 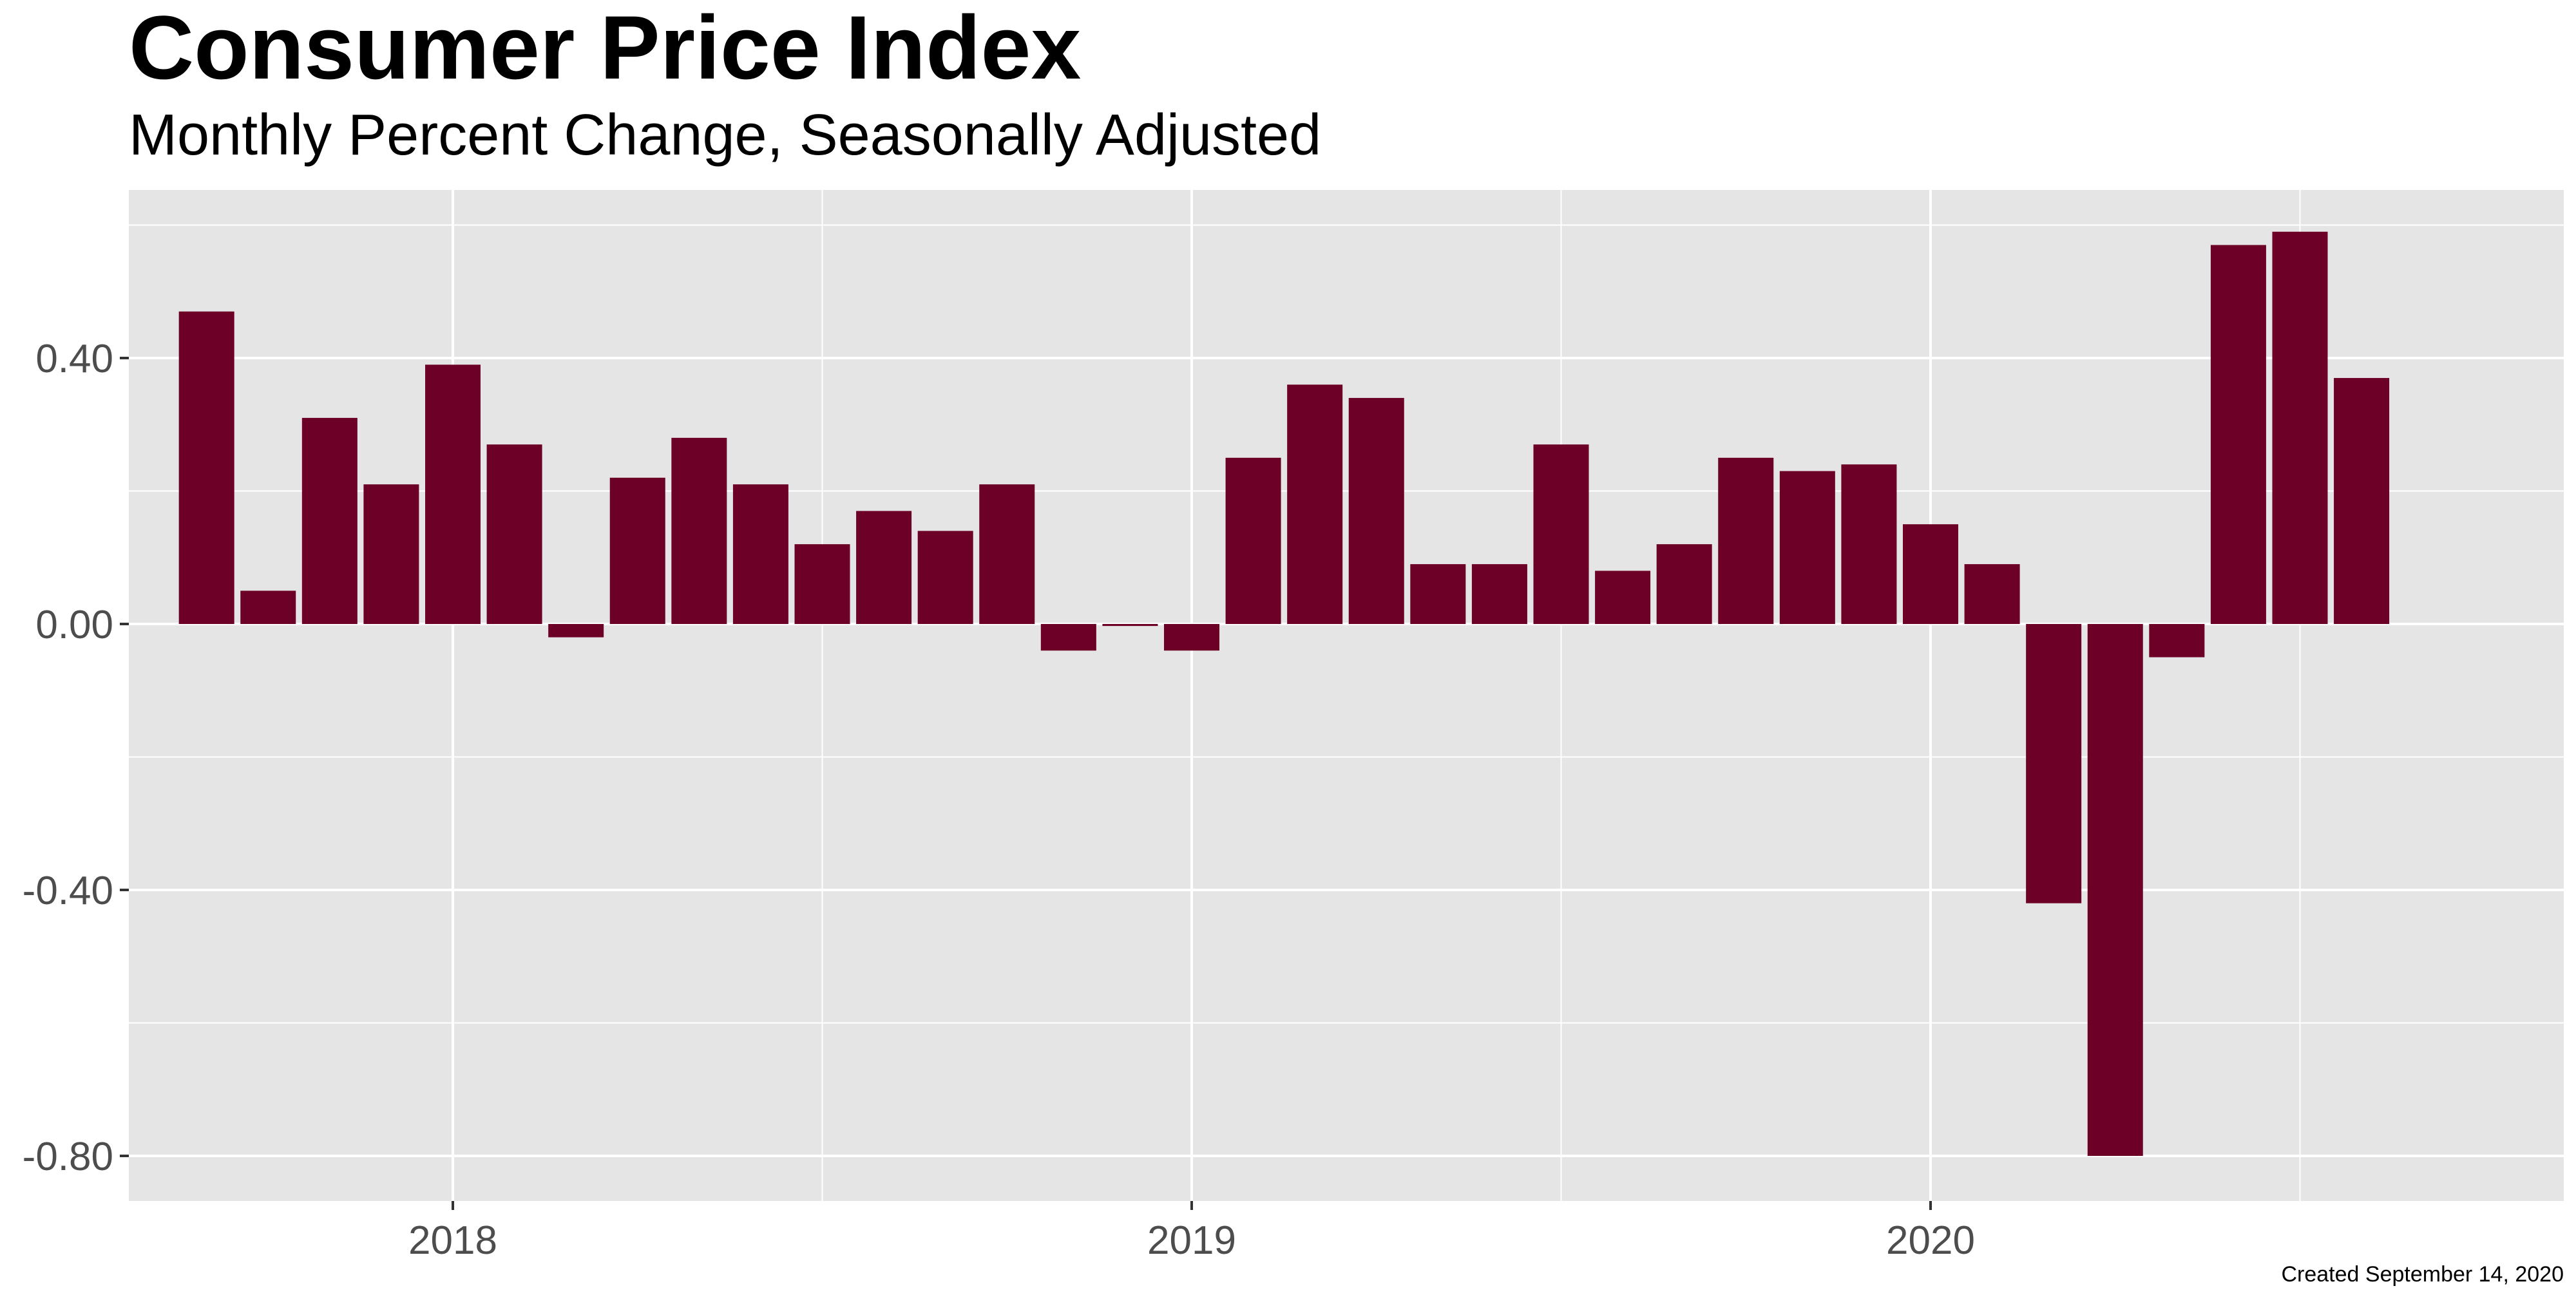 What do you see at coordinates (68, 1157) in the screenshot?
I see `y-tick-label: -0.80` at bounding box center [68, 1157].